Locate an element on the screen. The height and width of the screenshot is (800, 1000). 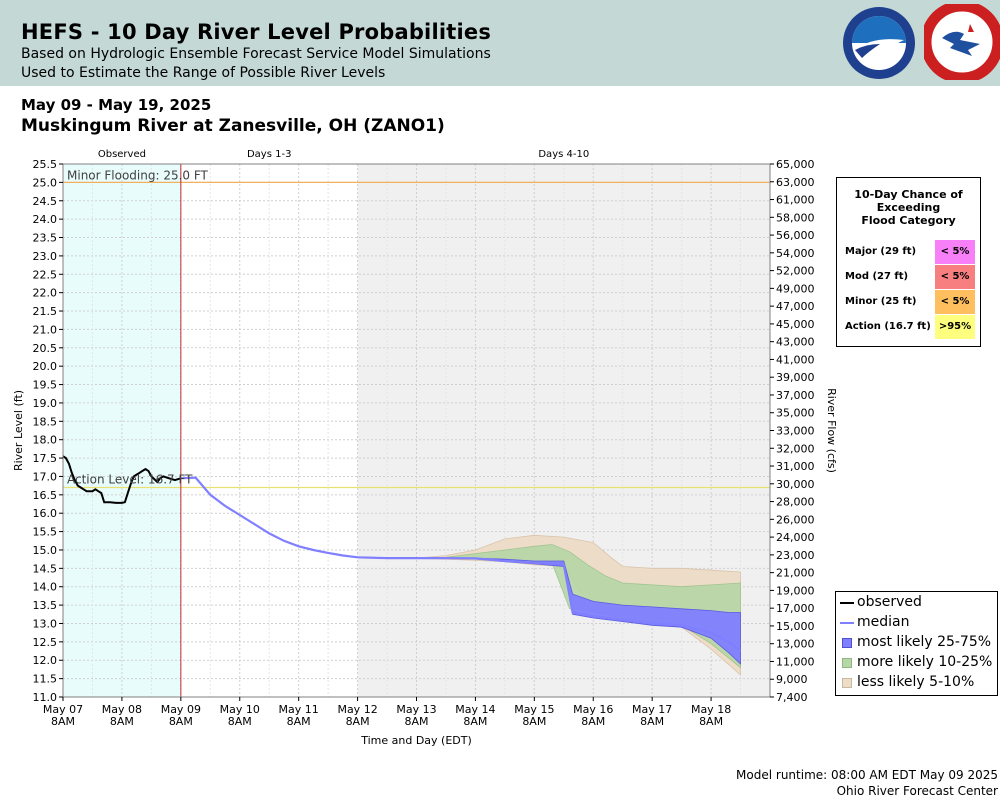
prob-label: Mod (27 ft) is located at coordinates (877, 276).